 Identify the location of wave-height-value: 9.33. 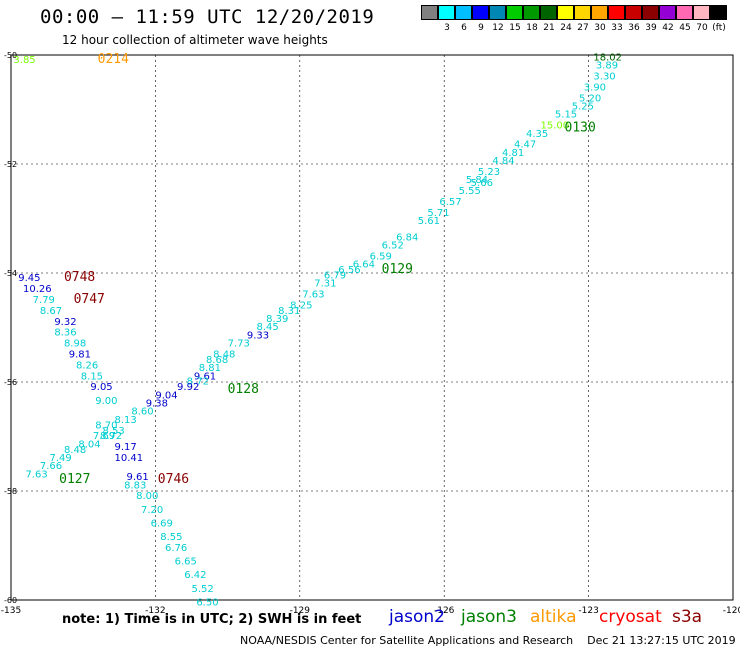
(258, 335).